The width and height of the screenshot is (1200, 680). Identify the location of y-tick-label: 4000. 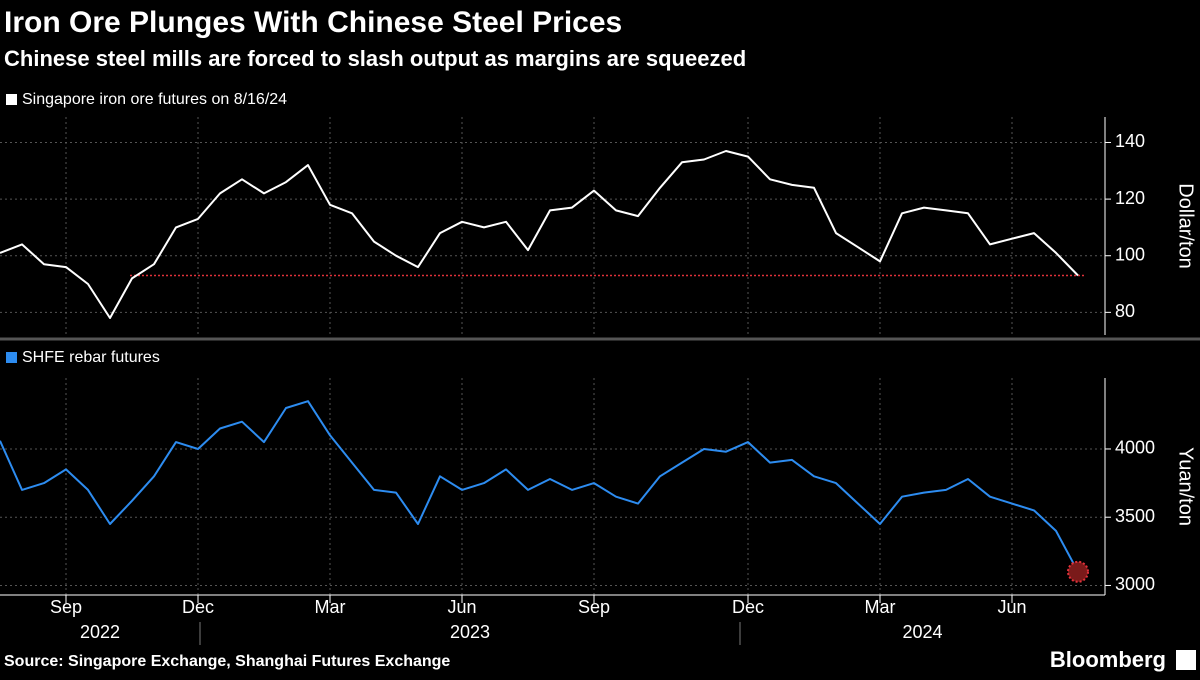
(1135, 448).